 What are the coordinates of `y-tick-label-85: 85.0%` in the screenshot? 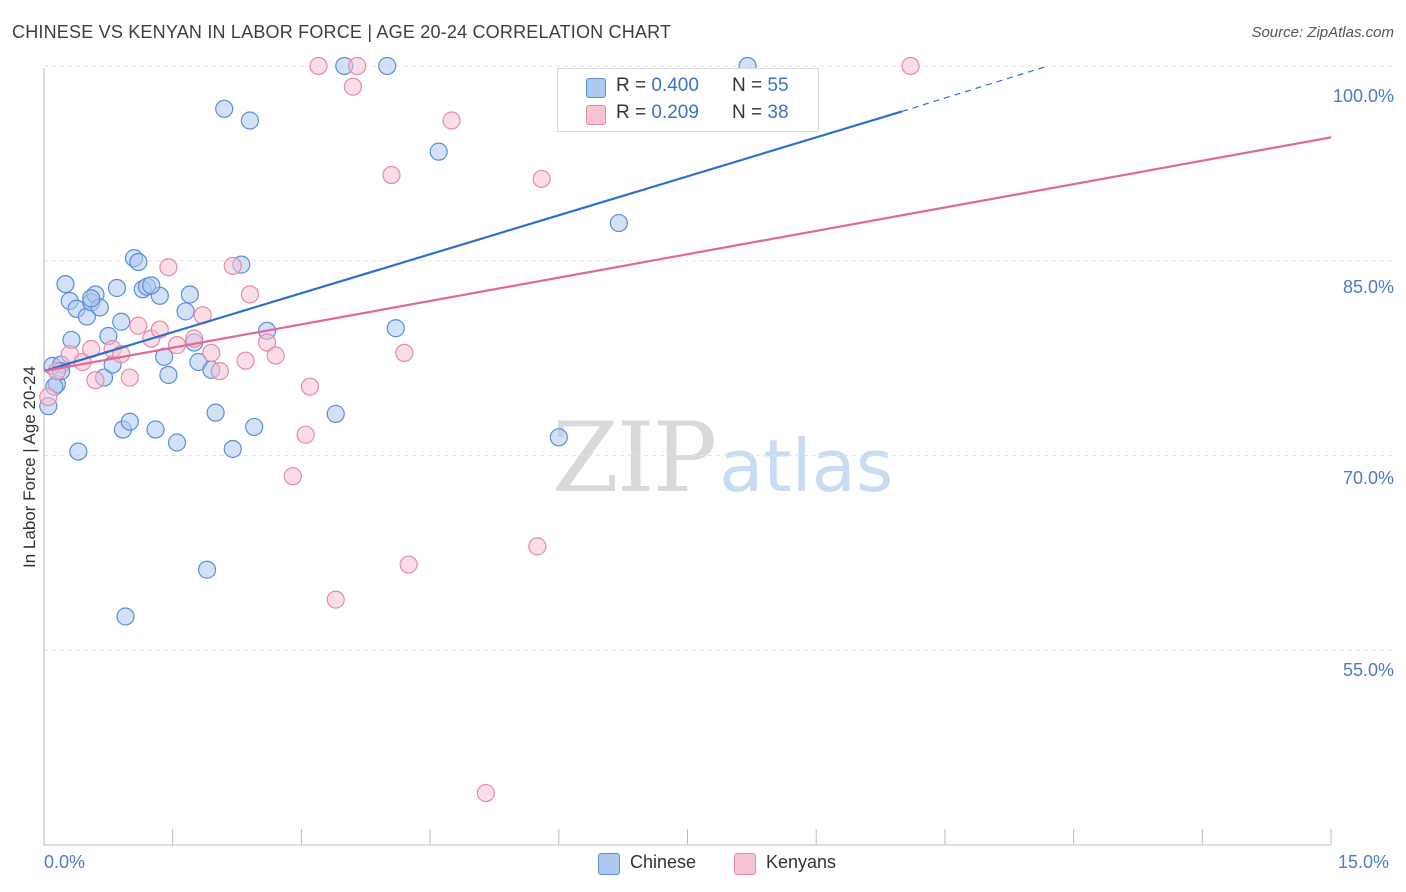 It's located at (1368, 287).